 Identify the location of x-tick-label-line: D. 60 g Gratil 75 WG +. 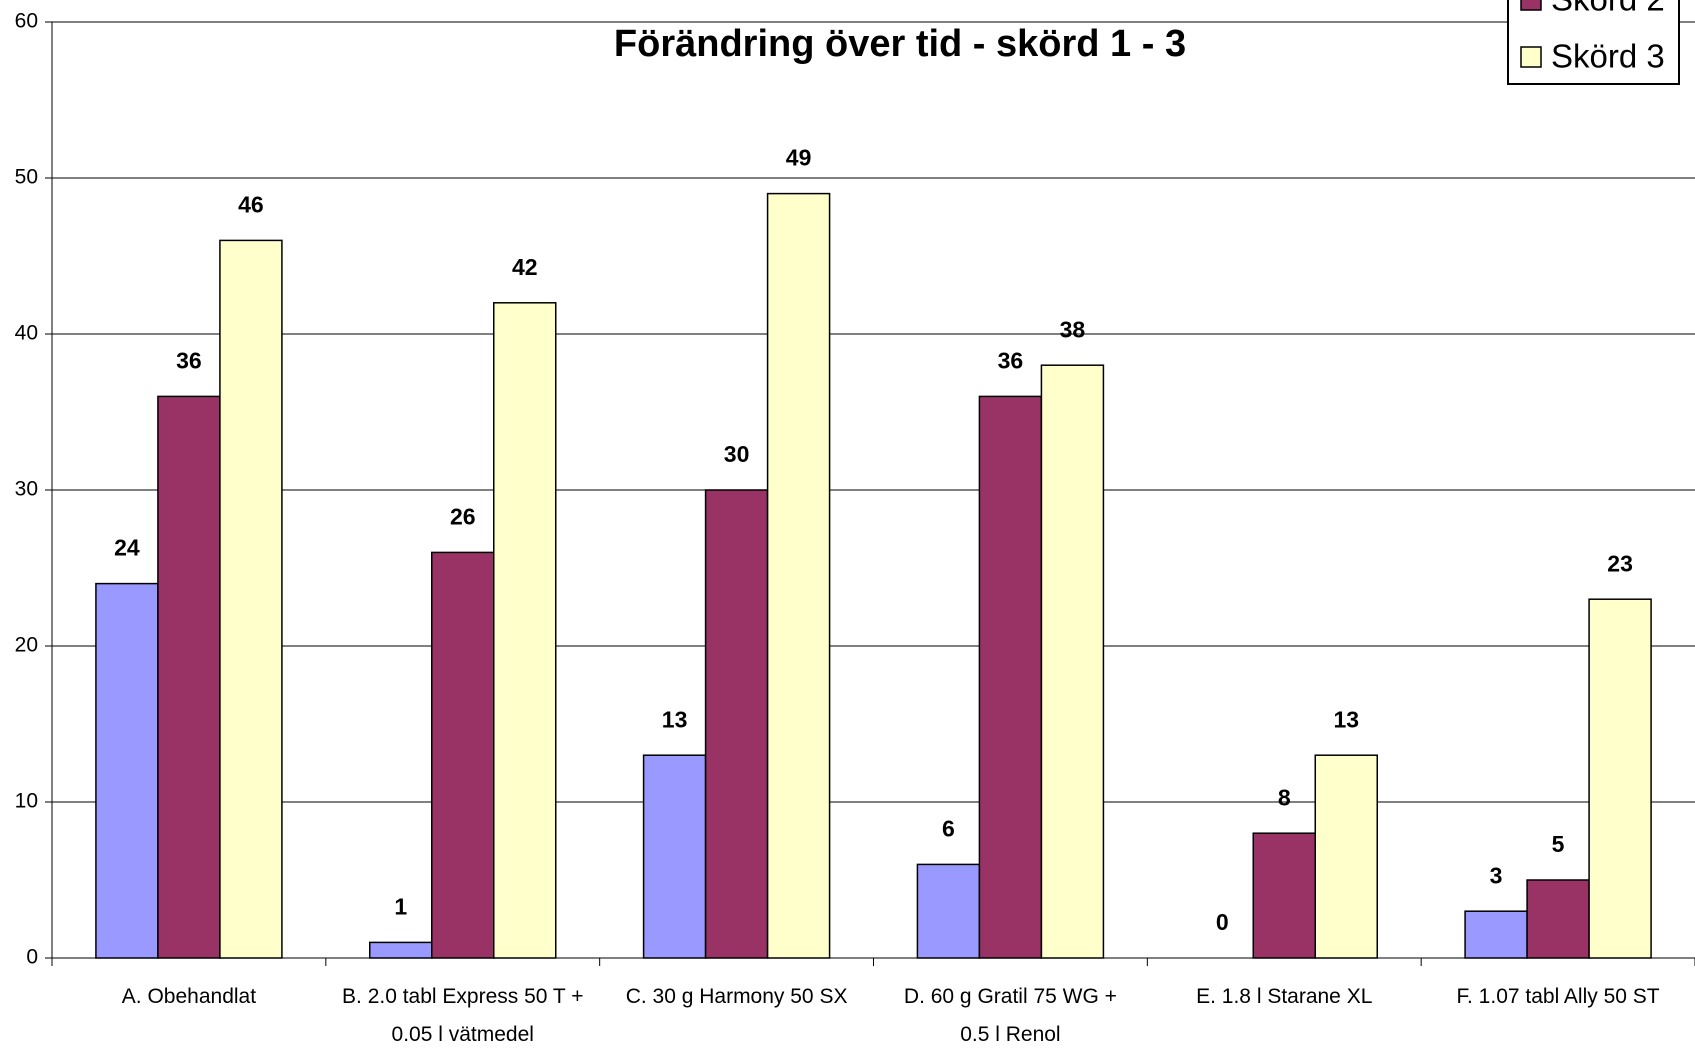
(1010, 996).